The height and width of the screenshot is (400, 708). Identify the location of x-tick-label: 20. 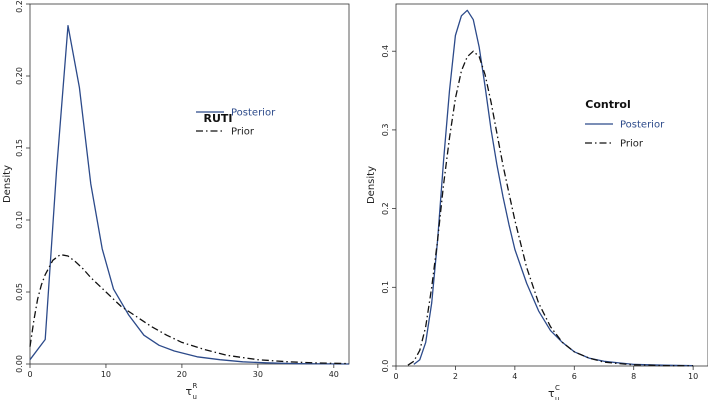
(182, 374).